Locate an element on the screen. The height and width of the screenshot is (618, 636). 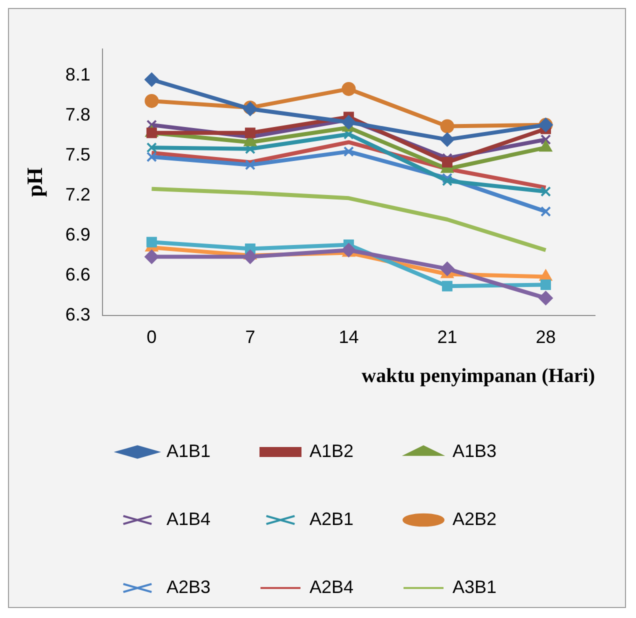
legend-label: A3B1 is located at coordinates (474, 586).